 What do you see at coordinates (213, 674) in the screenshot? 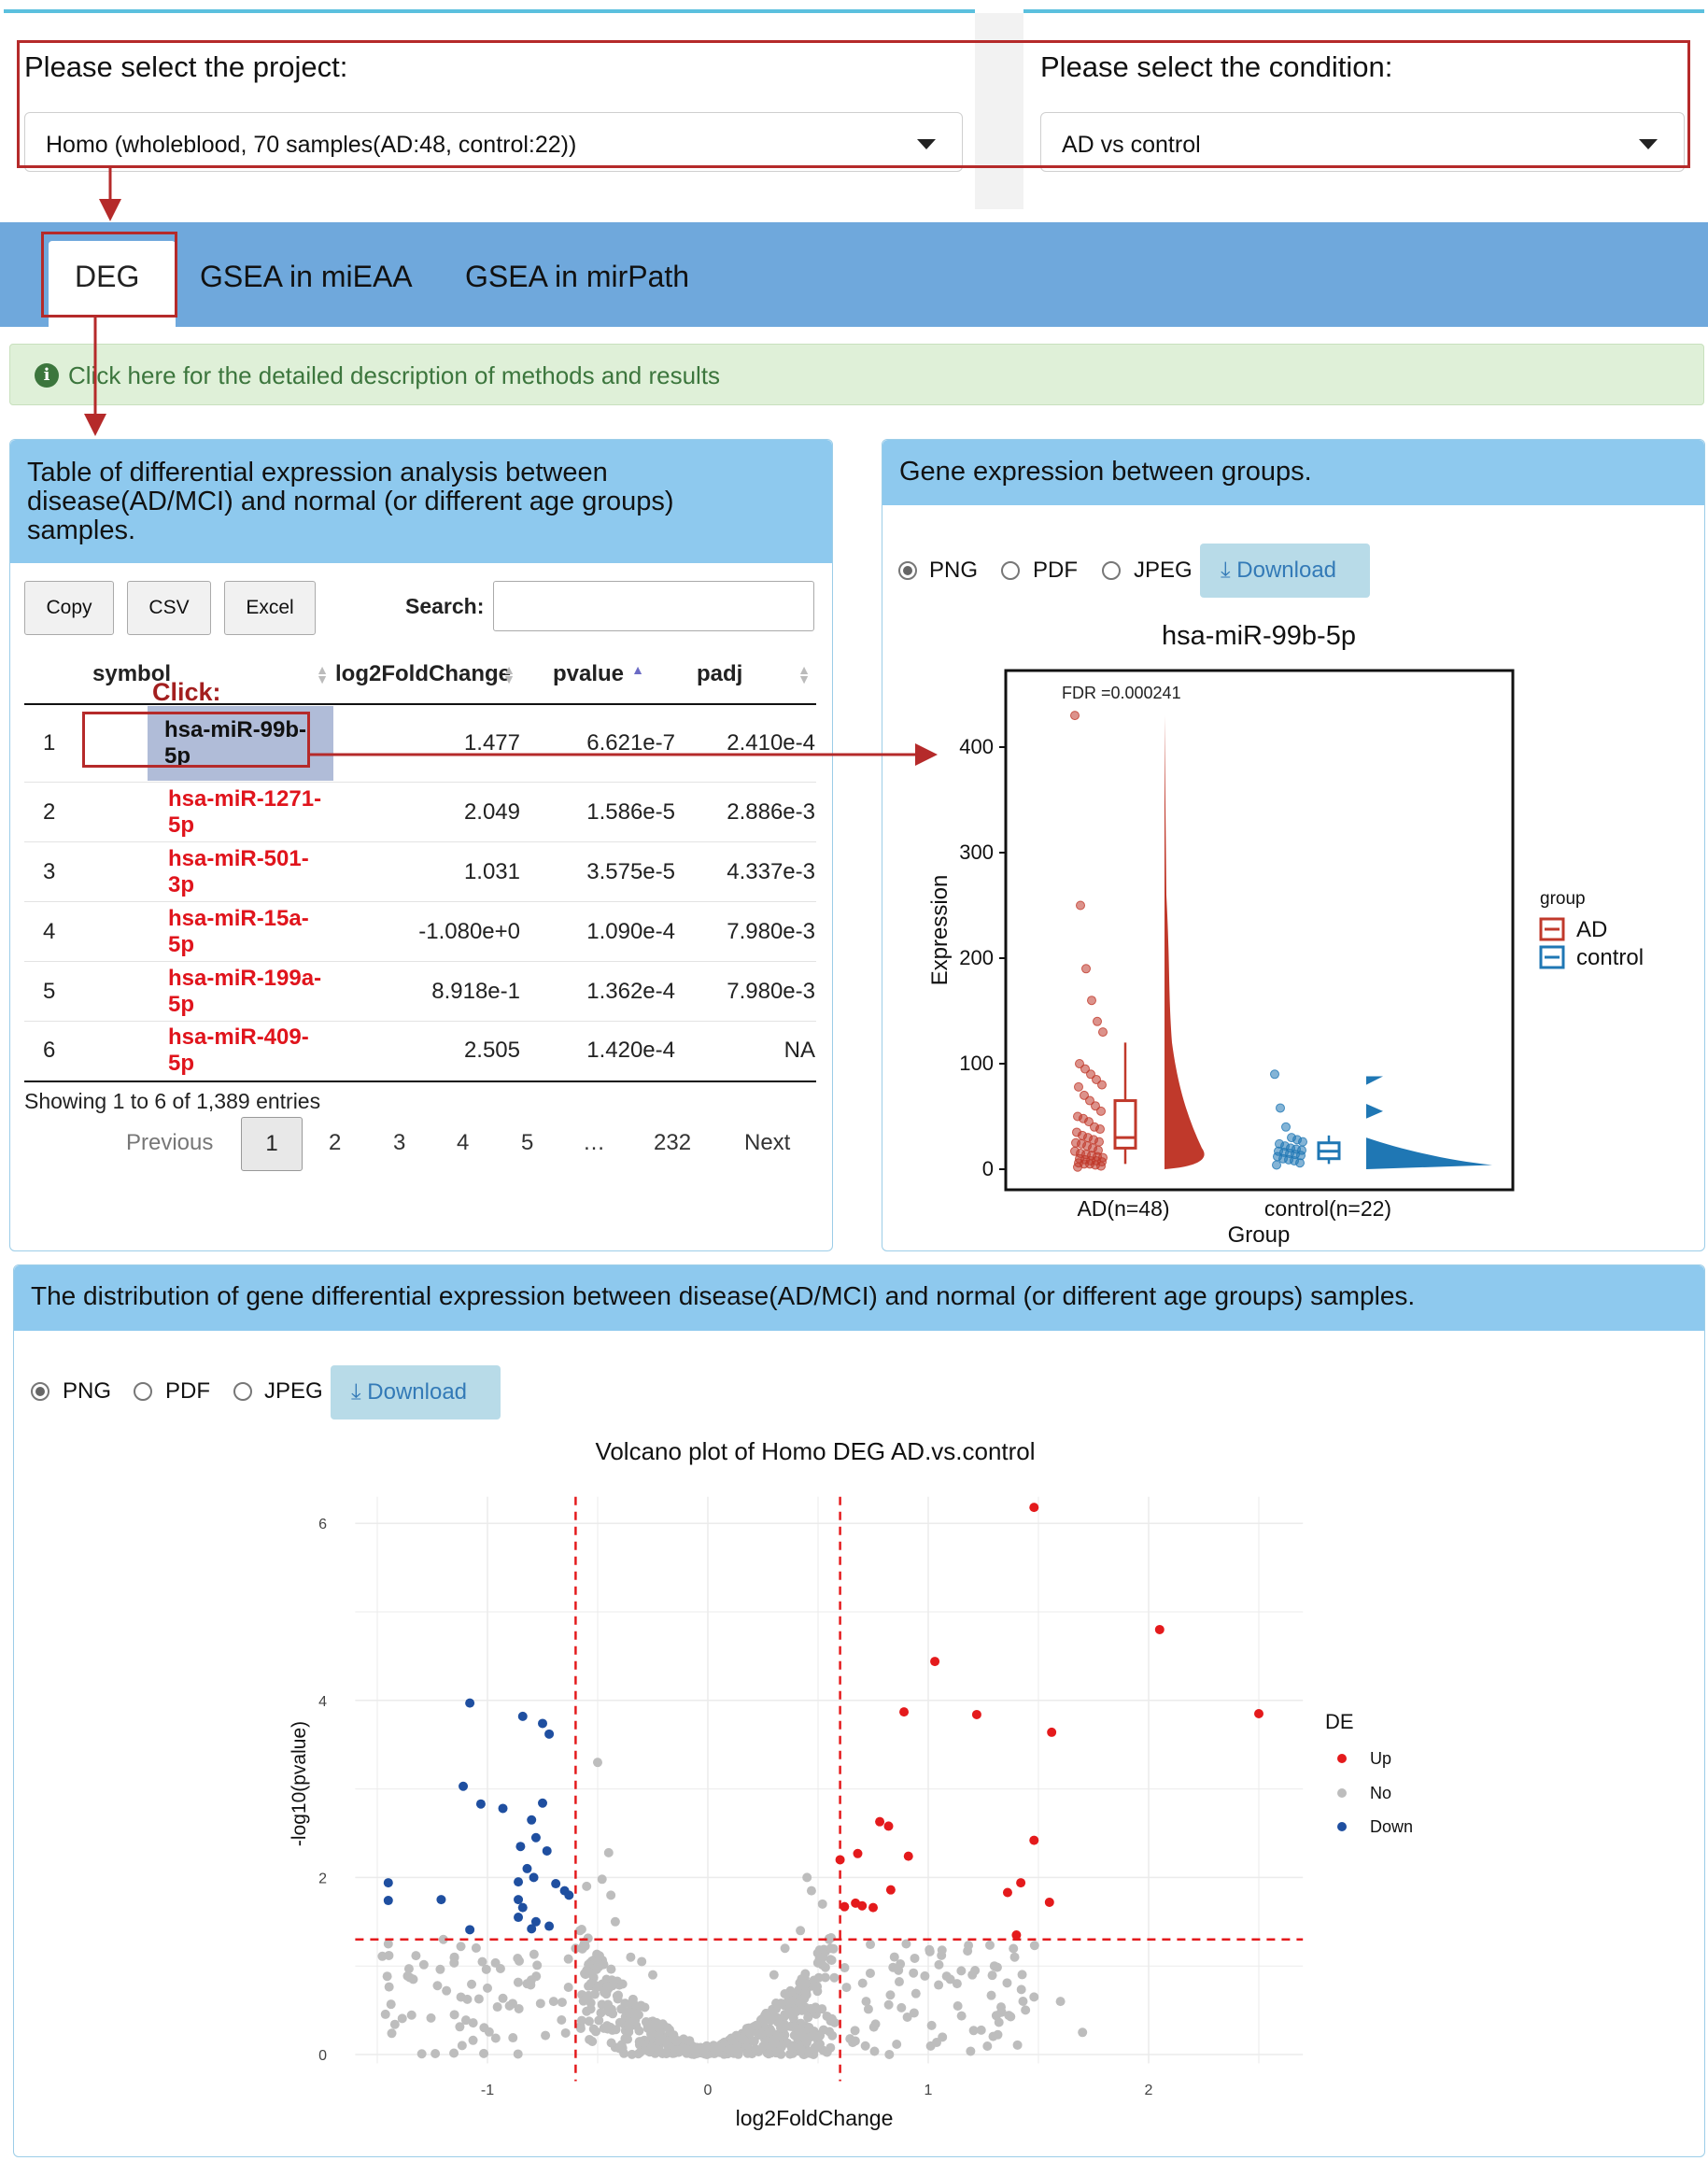
I see `col-symbol-header: symbol ▲ ▼` at bounding box center [213, 674].